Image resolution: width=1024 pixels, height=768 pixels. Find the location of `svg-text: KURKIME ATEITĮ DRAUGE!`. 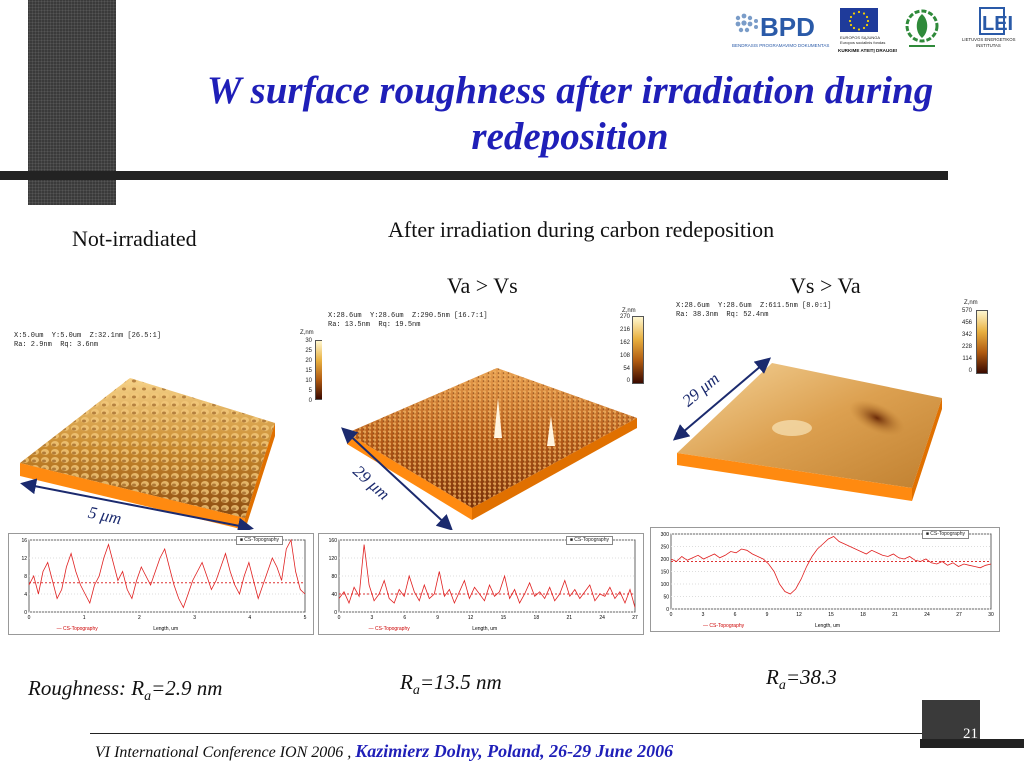

svg-text: KURKIME ATEITĮ DRAUGE! is located at coordinates (868, 50).